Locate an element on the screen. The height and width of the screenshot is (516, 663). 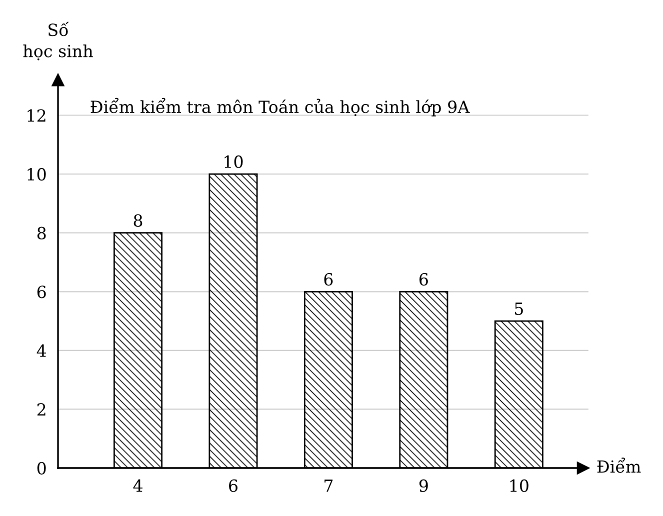
y-tick-label: 8 is located at coordinates (41, 233).